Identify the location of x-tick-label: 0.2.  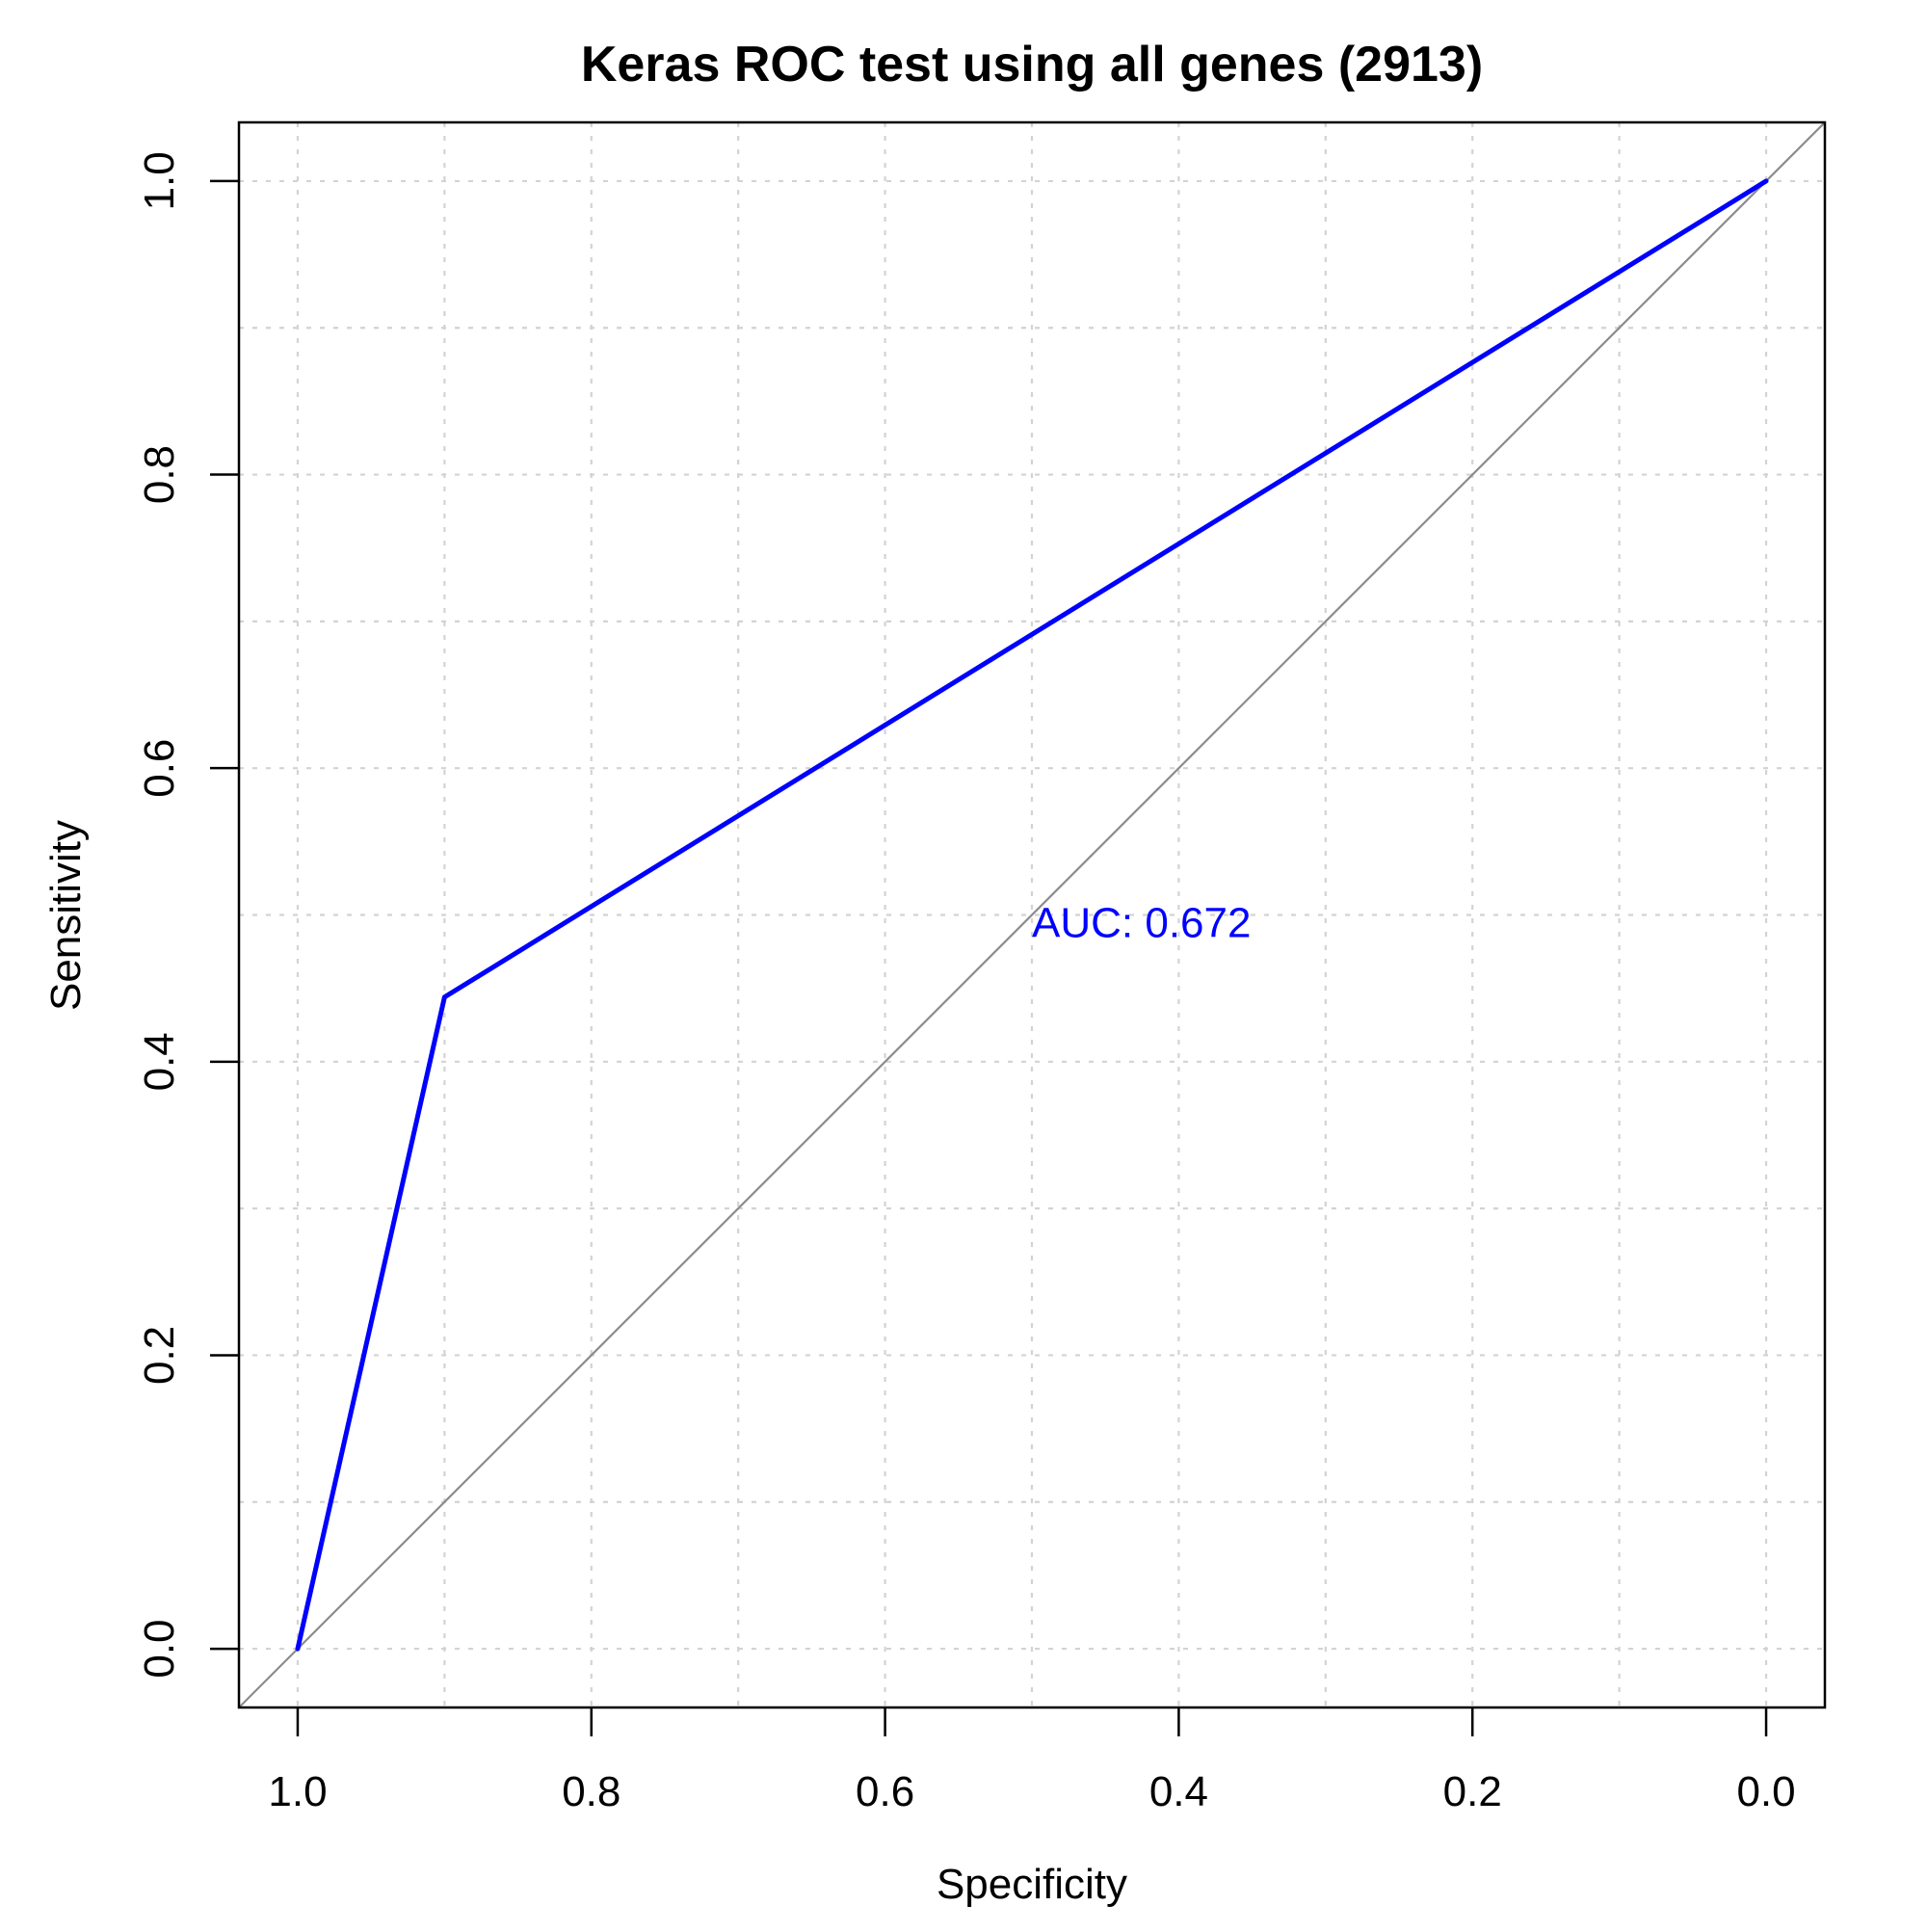
(1472, 1791).